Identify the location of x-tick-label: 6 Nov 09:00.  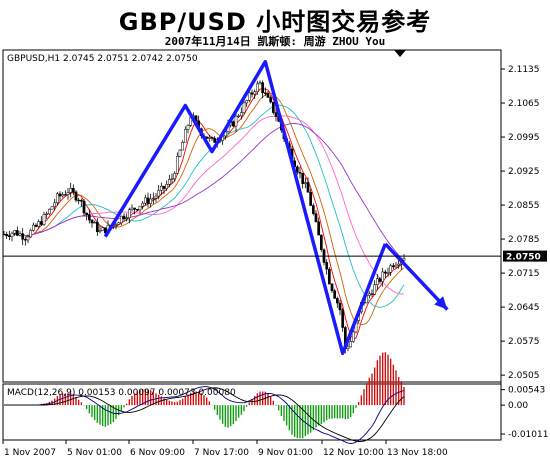
(157, 453).